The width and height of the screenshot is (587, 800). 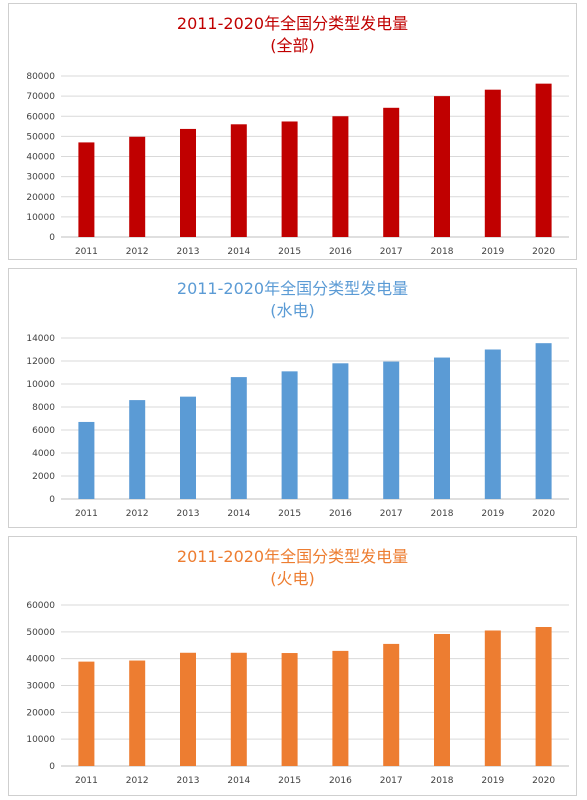 I want to click on chart-subtitle: (全部), so click(x=292, y=45).